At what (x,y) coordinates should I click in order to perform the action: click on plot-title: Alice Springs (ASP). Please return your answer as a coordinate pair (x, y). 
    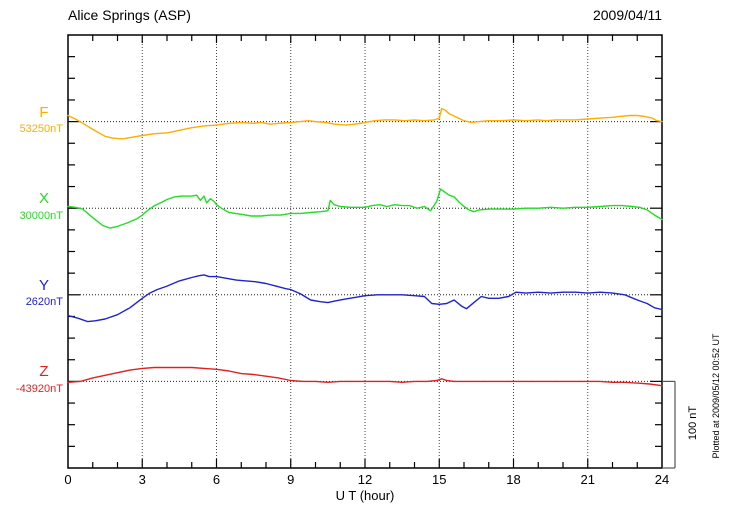
    Looking at the image, I should click on (129, 15).